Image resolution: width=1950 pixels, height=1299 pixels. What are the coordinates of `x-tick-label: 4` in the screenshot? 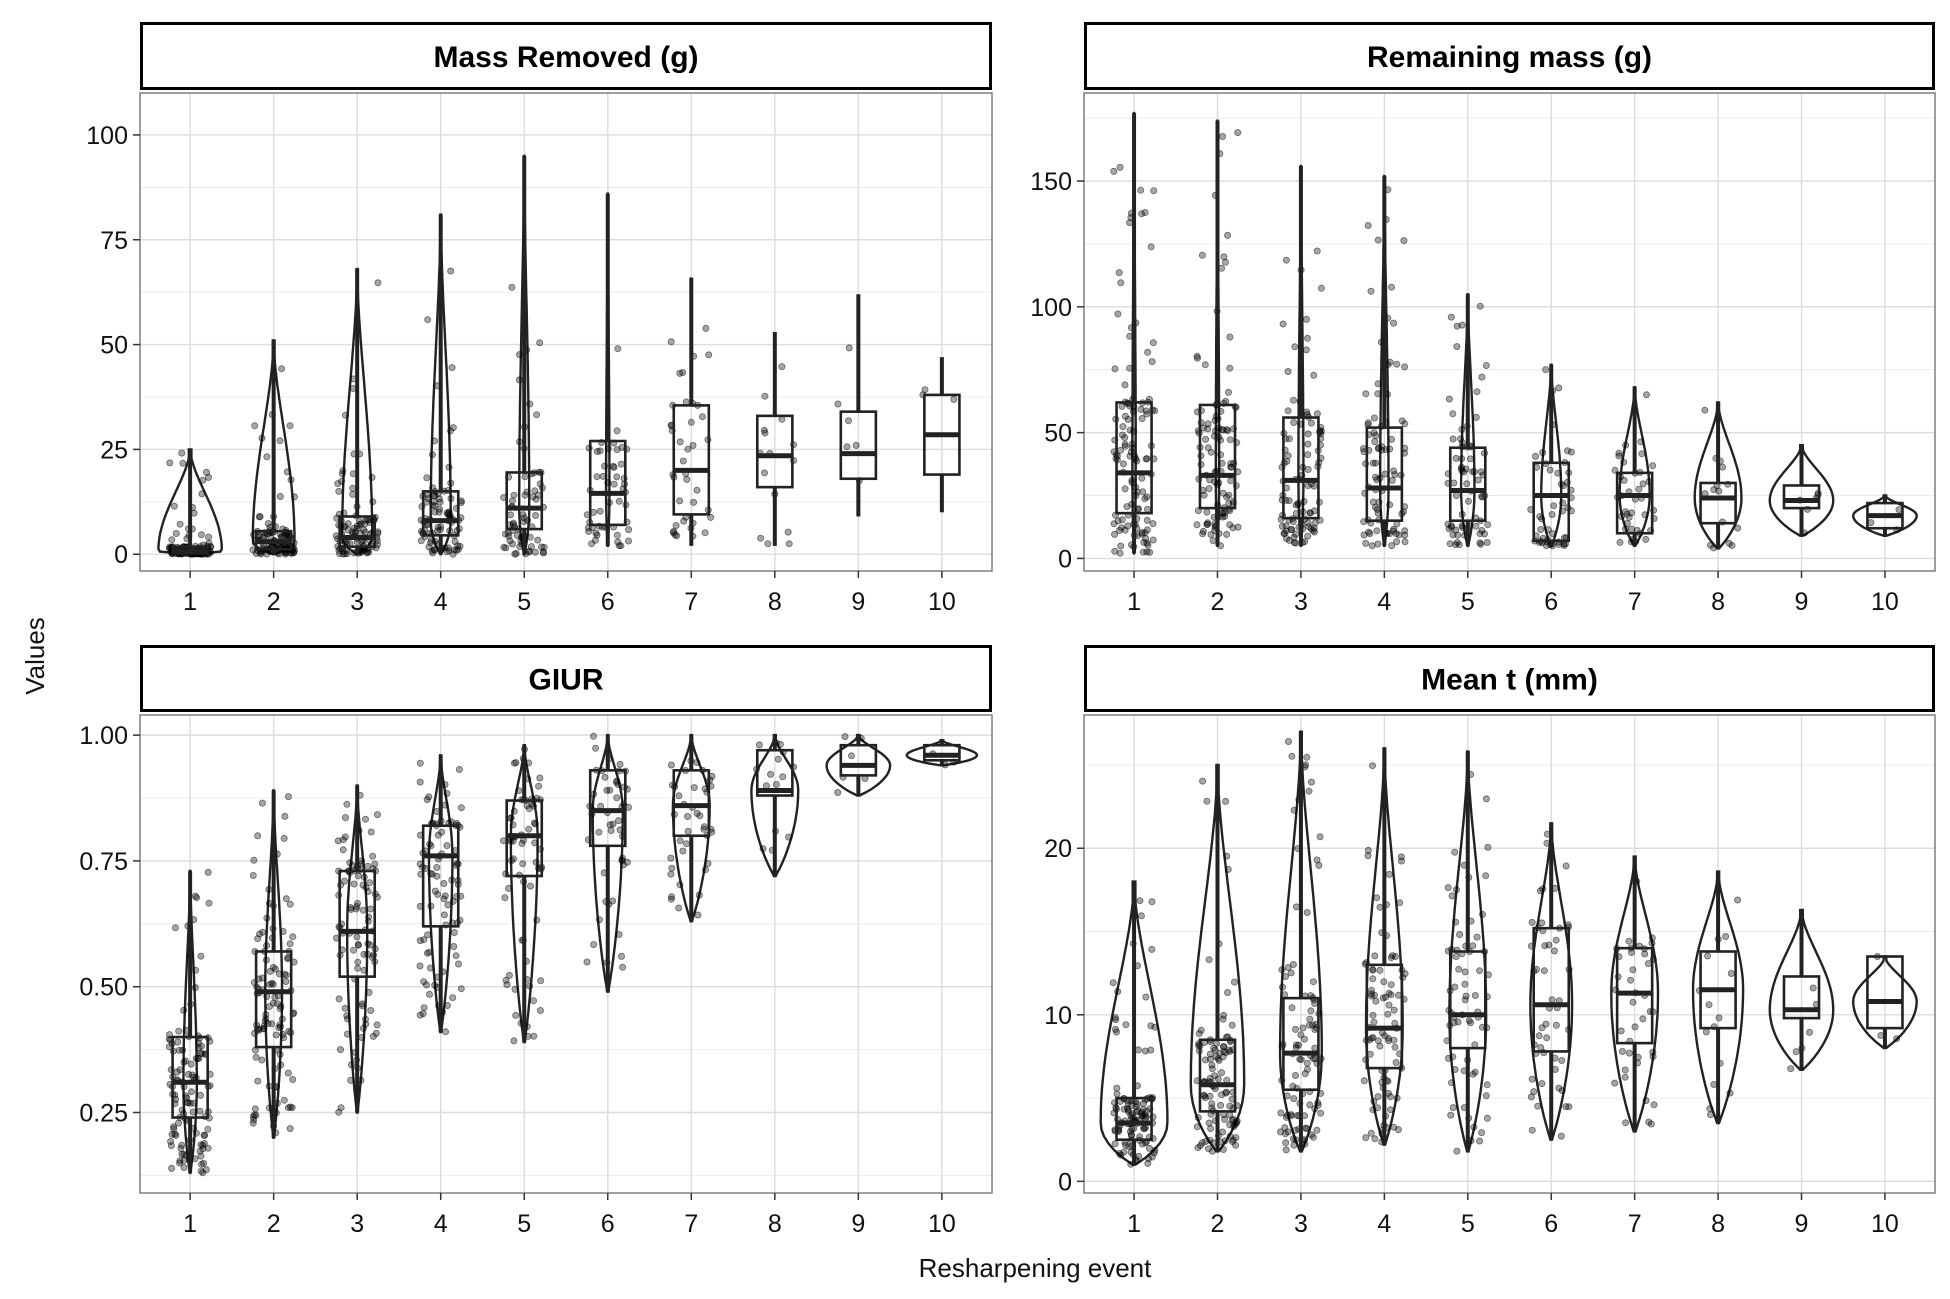 It's located at (1384, 1224).